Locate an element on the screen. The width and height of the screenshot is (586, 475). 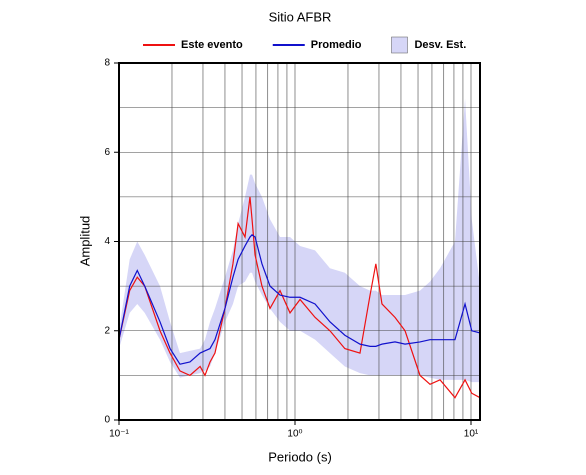
y-tick-label: 8 is located at coordinates (107, 63).